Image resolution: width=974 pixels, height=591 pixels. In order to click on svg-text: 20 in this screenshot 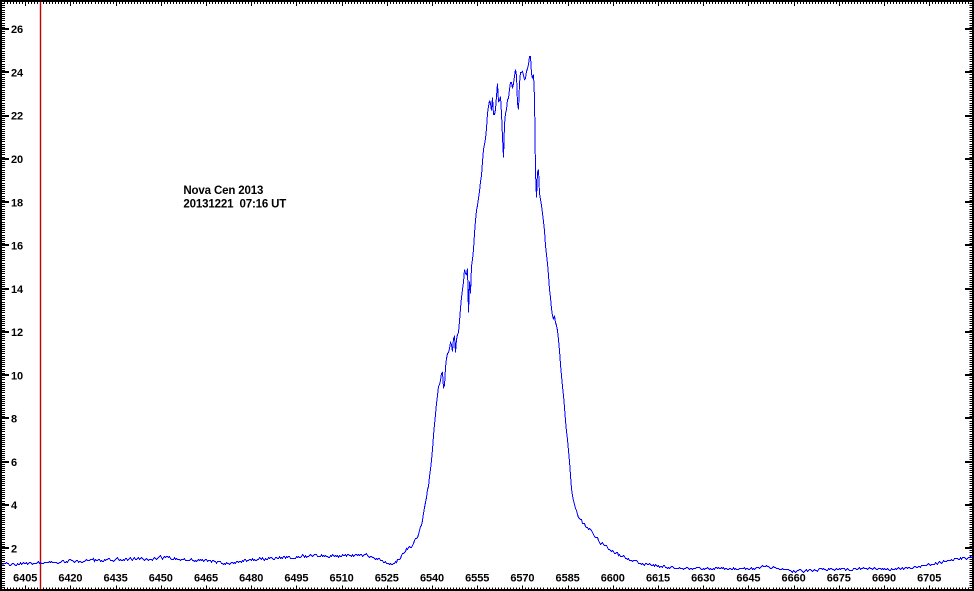, I will do `click(17, 160)`.